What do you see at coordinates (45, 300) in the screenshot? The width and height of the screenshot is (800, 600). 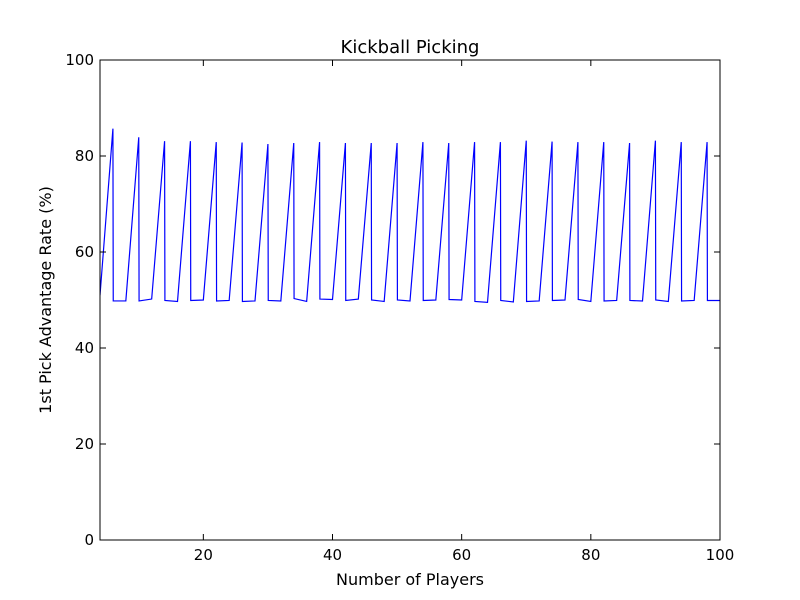 I see `y-axis-title: 1st Pick Advantage Rate (%)` at bounding box center [45, 300].